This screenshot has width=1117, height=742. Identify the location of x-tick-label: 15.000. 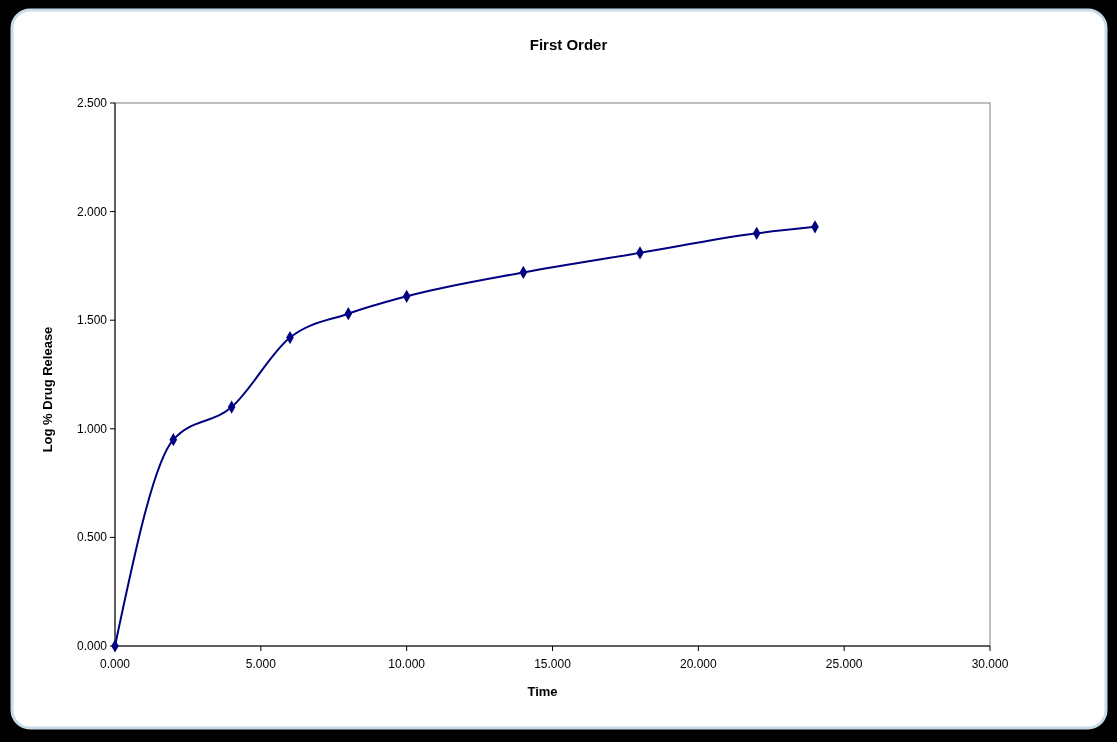
(553, 664).